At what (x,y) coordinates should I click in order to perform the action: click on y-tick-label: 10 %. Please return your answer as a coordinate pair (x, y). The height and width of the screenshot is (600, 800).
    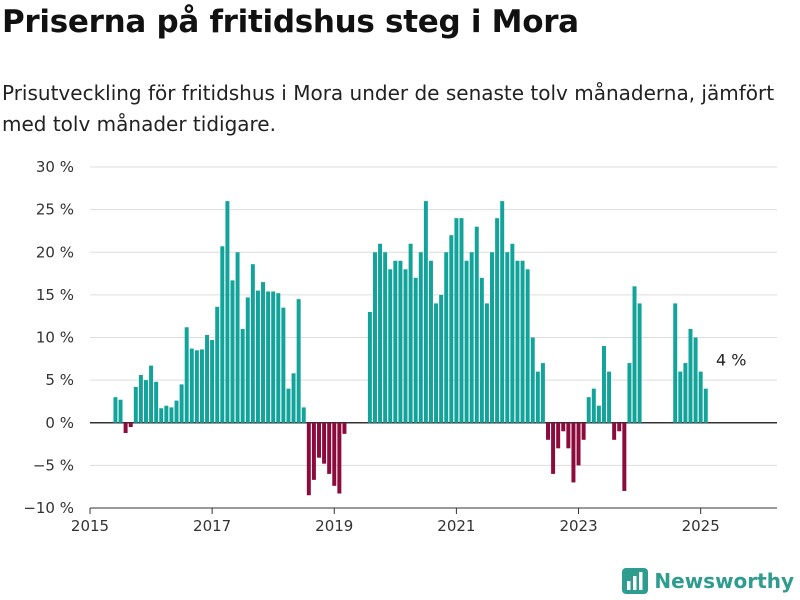
    Looking at the image, I should click on (55, 338).